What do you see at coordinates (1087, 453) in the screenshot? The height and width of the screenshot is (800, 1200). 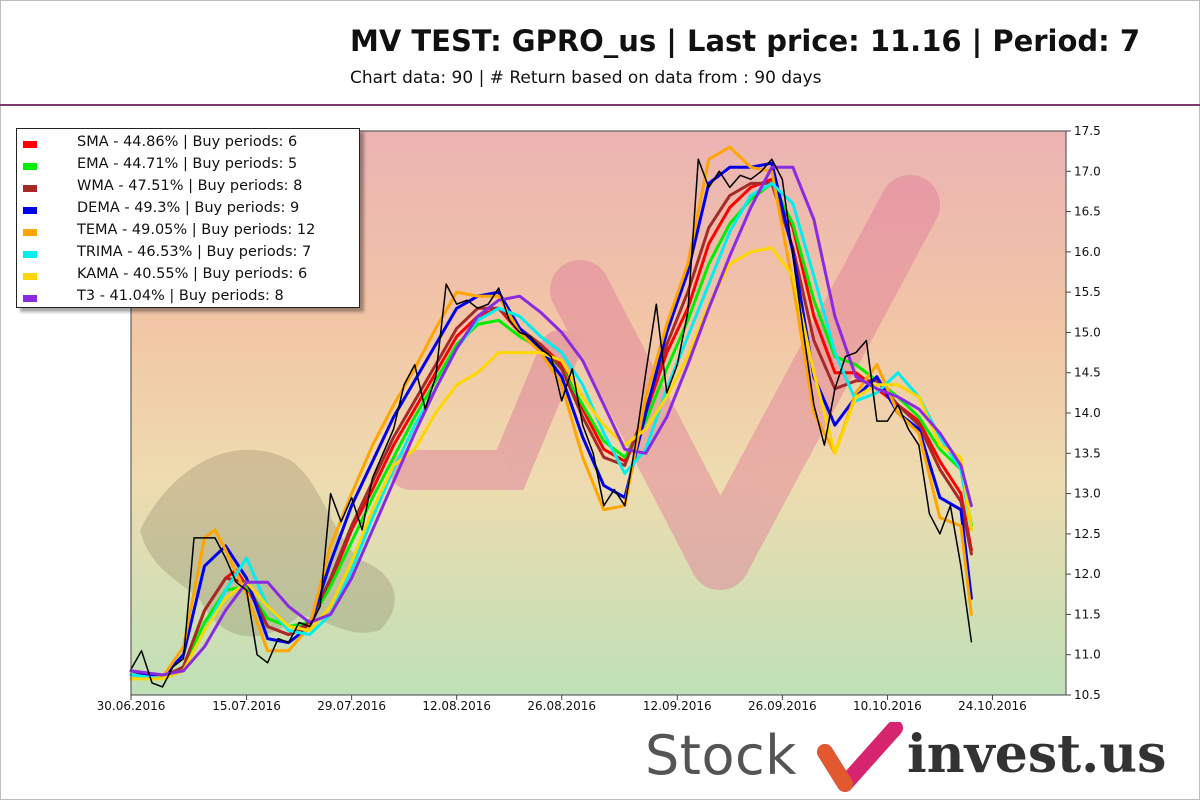 I see `y-tick-label: 13.5` at bounding box center [1087, 453].